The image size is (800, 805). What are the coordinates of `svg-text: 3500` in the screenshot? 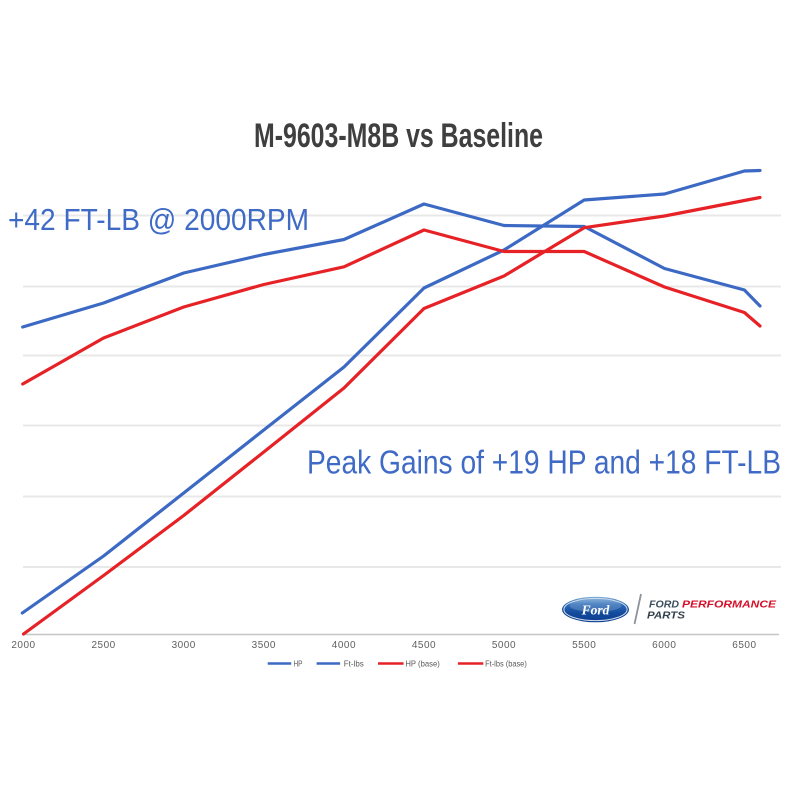 It's located at (264, 645).